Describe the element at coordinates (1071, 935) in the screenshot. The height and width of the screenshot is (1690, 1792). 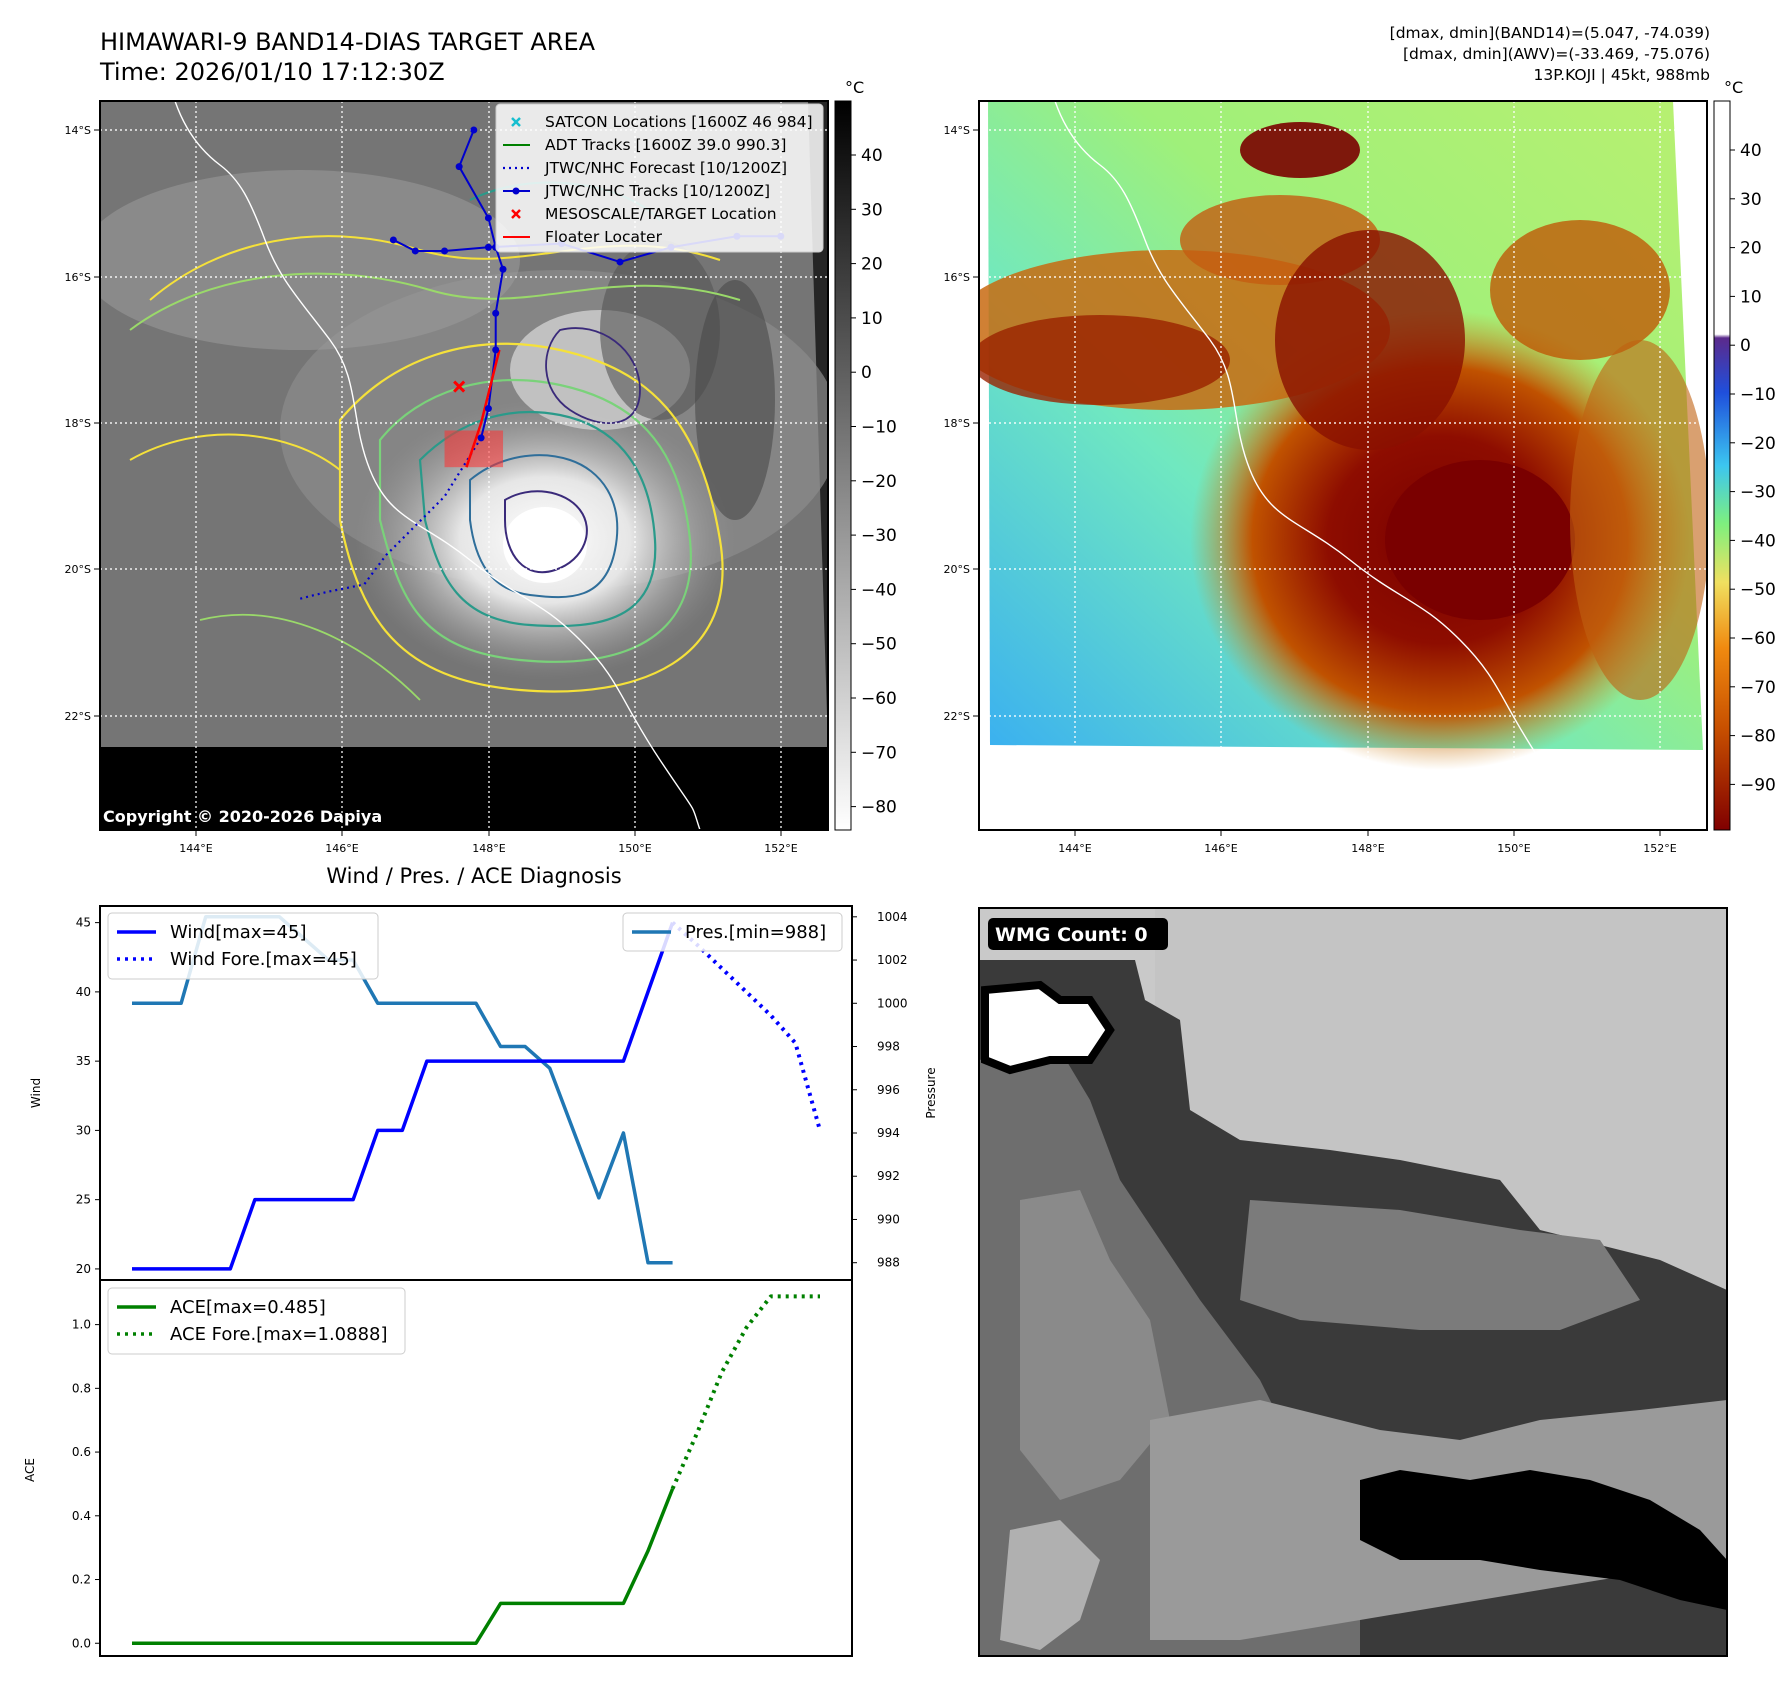
I see `wmg-count-label: WMG Count: 0` at that location.